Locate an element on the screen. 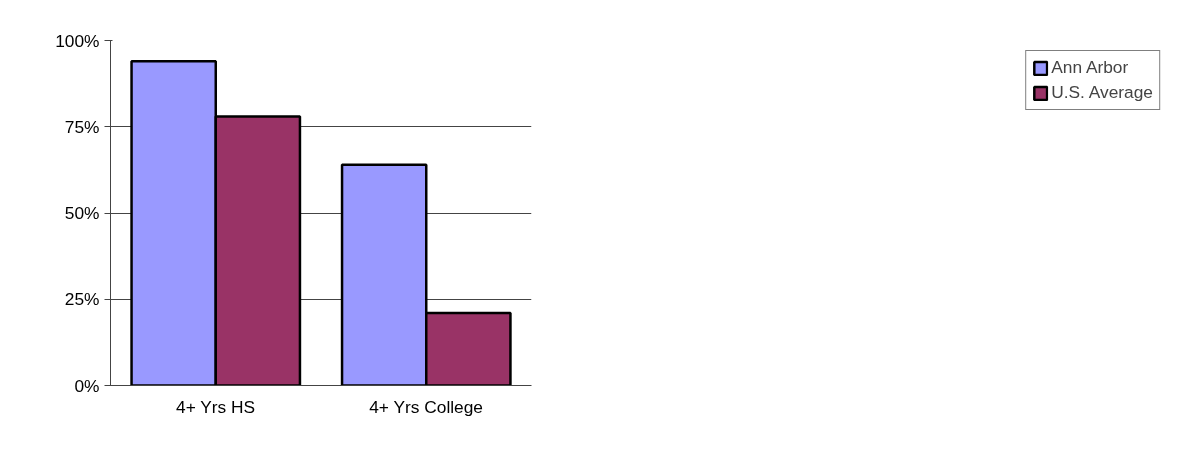  y-tick-label: 75% is located at coordinates (82, 126).